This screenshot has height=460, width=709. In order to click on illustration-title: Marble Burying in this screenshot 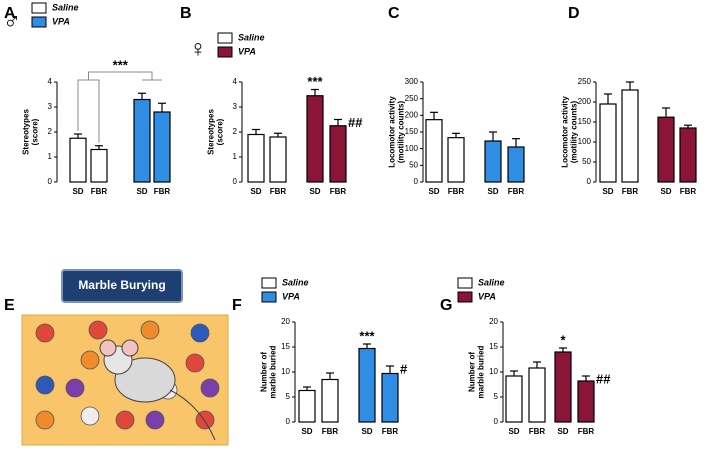, I will do `click(121, 285)`.